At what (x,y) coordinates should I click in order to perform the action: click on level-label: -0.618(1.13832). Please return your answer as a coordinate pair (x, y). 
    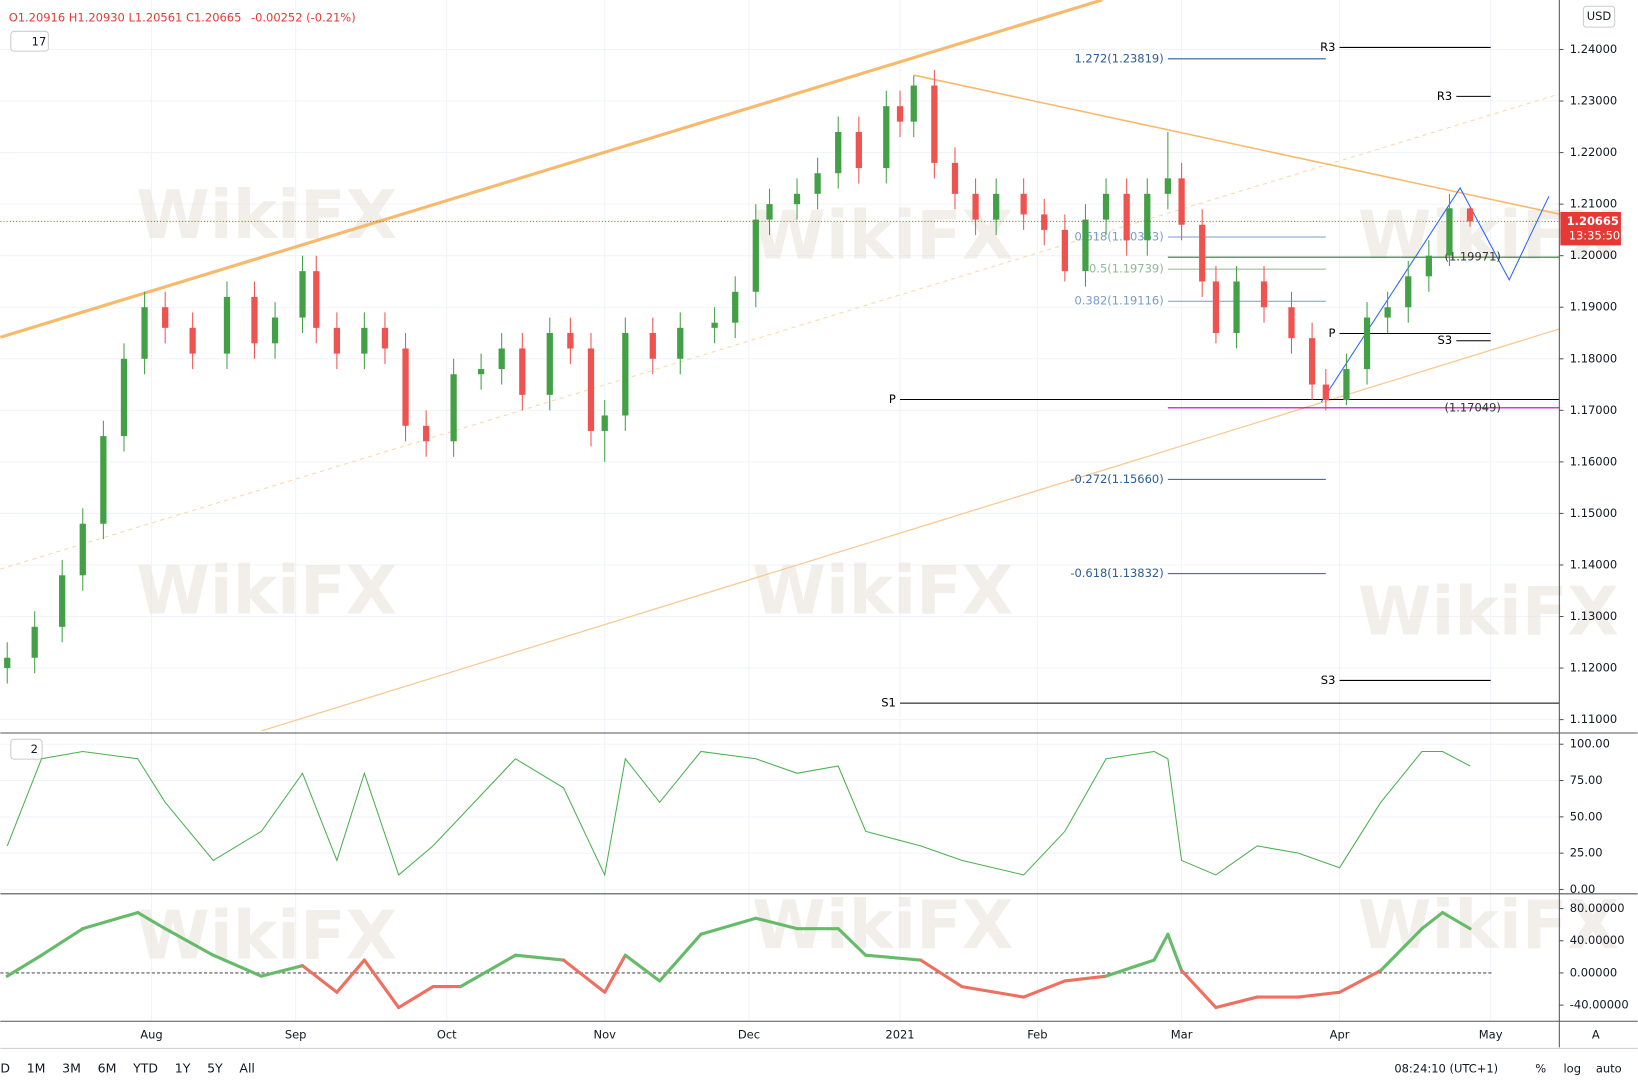
    Looking at the image, I should click on (1116, 573).